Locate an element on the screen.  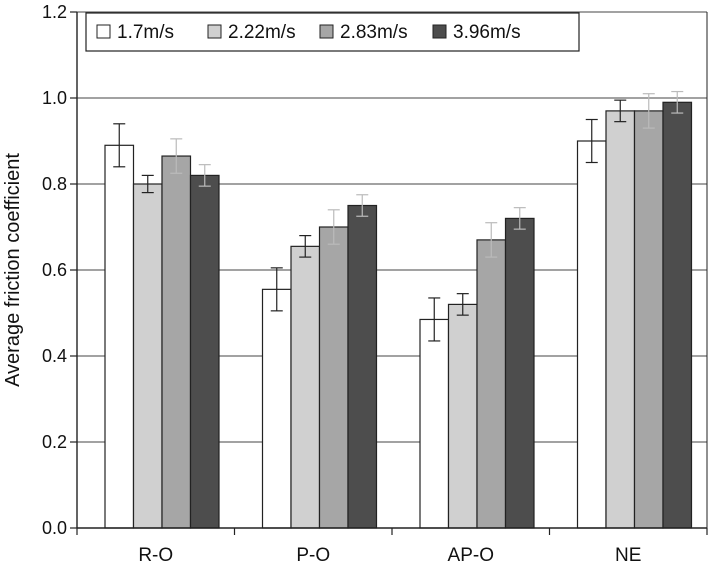
y-axis-title: Average friction coefficient is located at coordinates (13, 270).